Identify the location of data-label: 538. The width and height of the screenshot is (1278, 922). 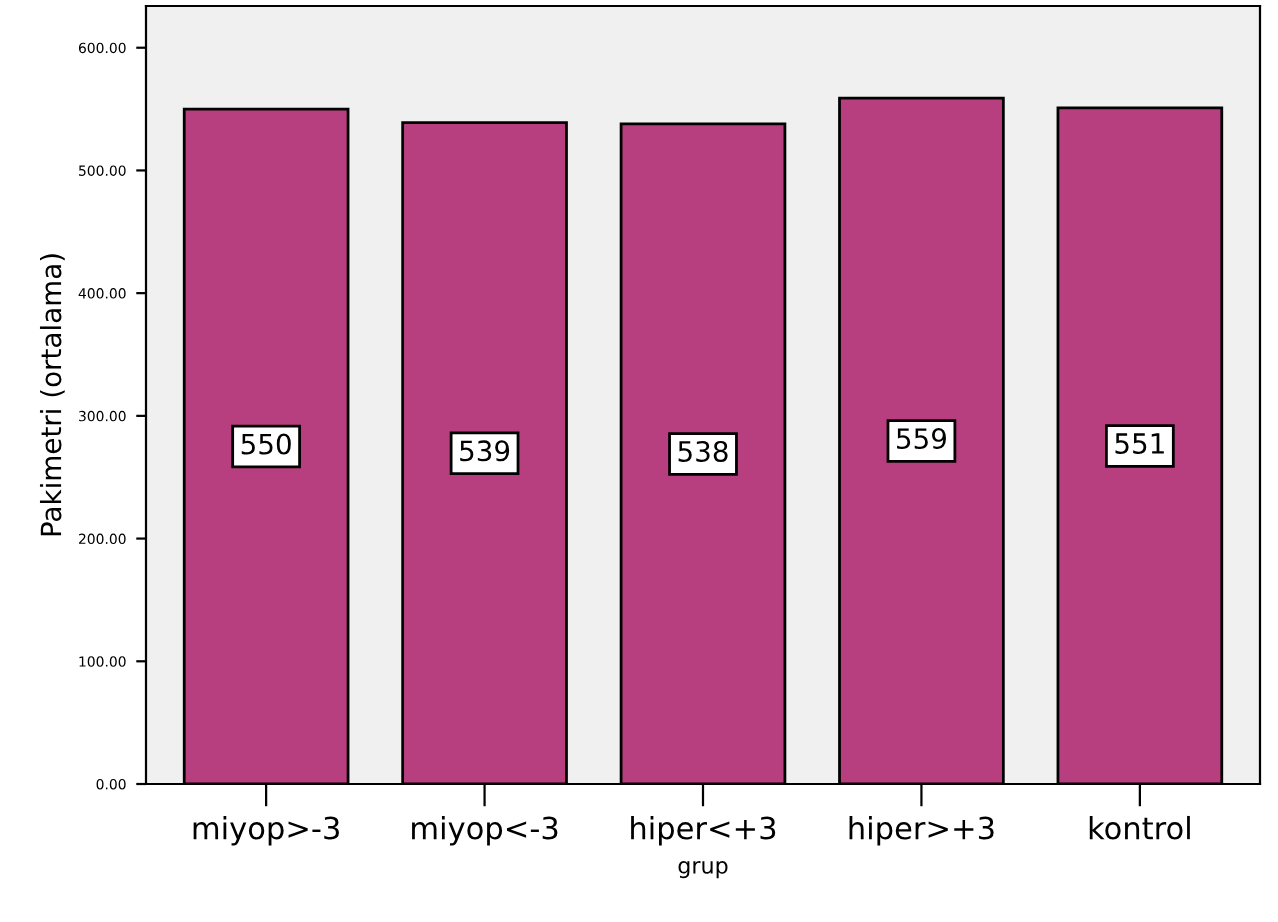
(703, 451).